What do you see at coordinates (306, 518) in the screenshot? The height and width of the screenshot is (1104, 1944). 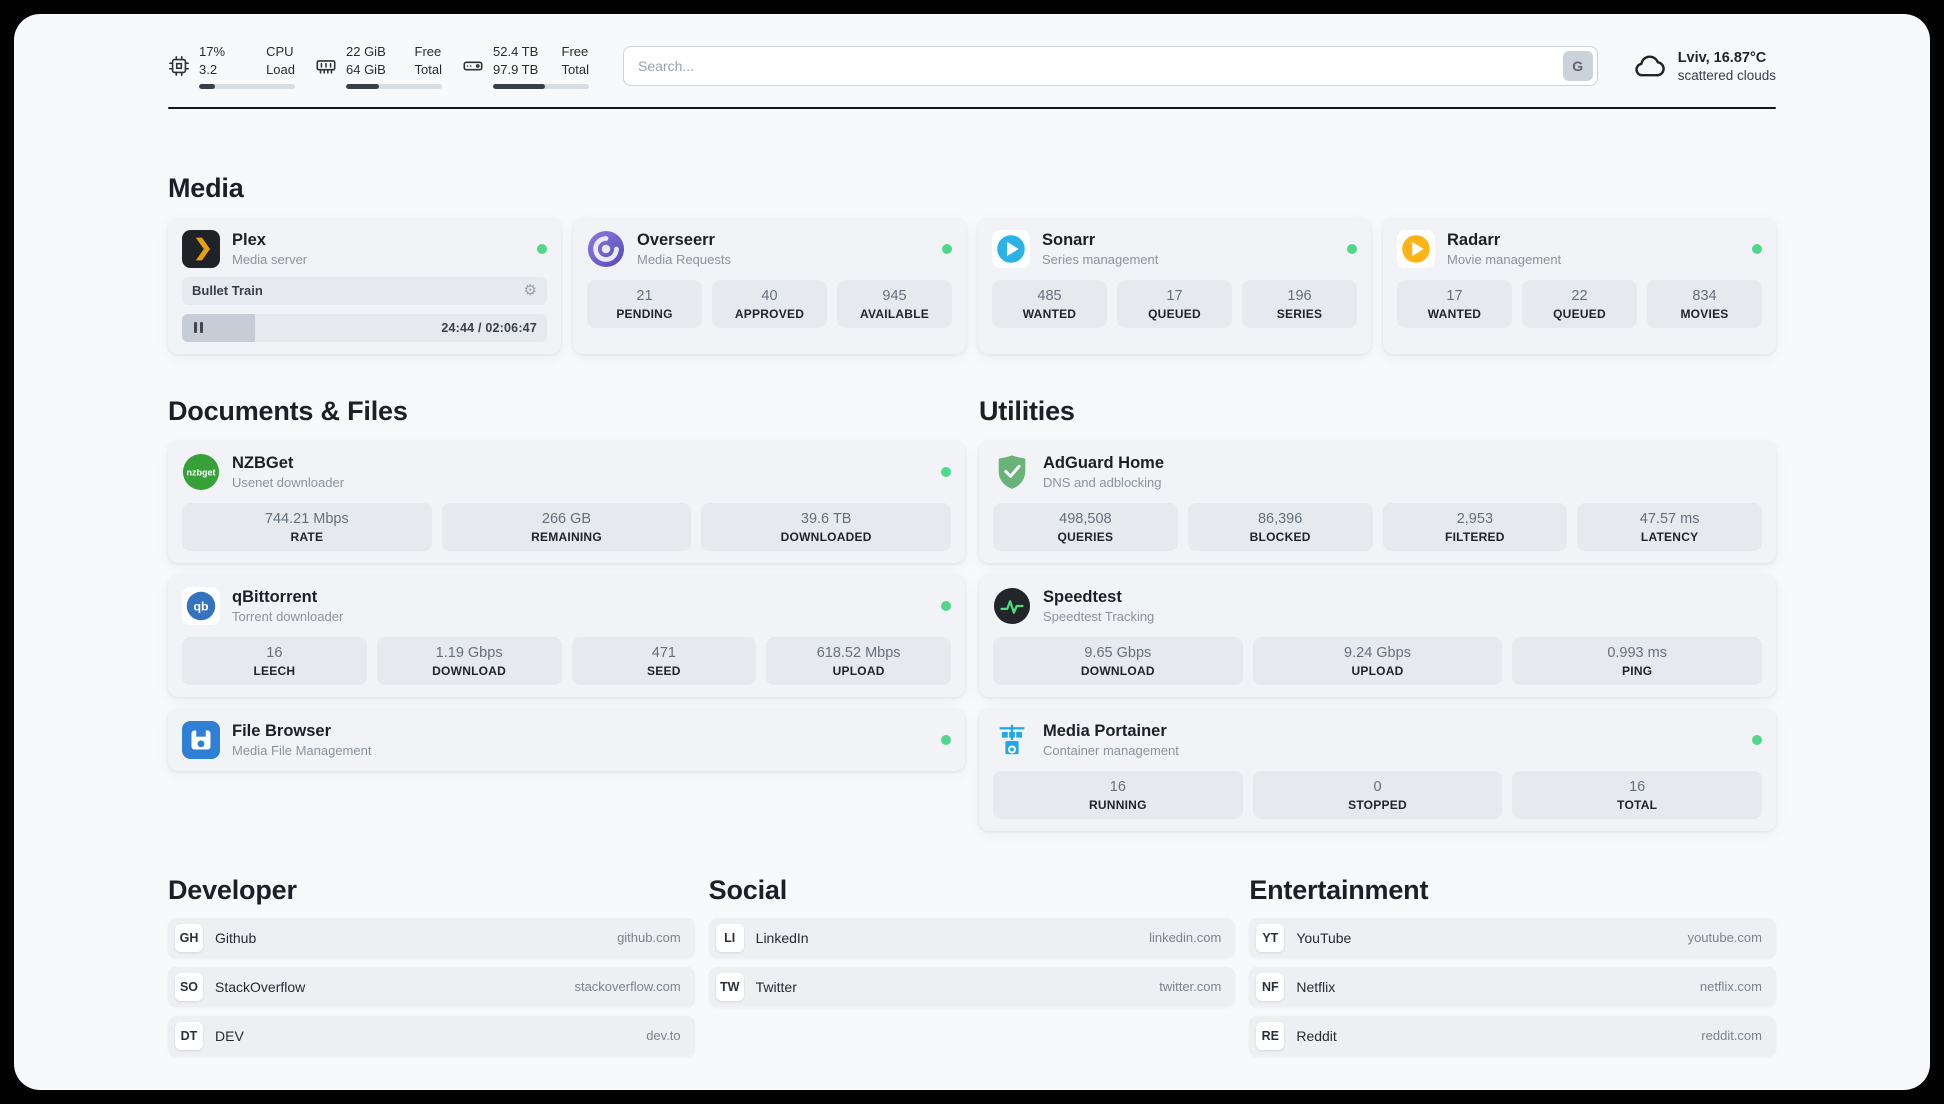 I see `stat-value: 744.21 Mbps` at bounding box center [306, 518].